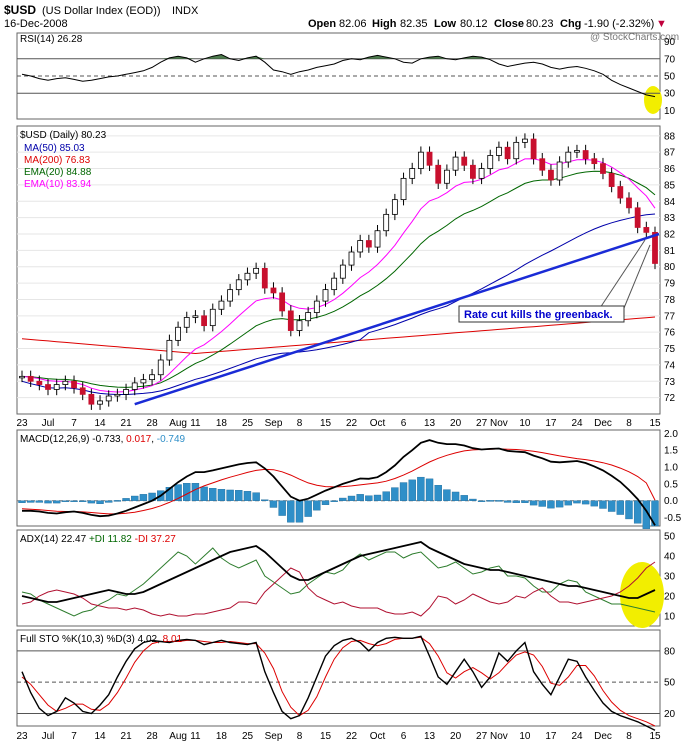 The width and height of the screenshot is (700, 748). What do you see at coordinates (98, 539) in the screenshot?
I see `adx-title: ADX(14) 22.47 +DI 11.82 -DI 37.27` at bounding box center [98, 539].